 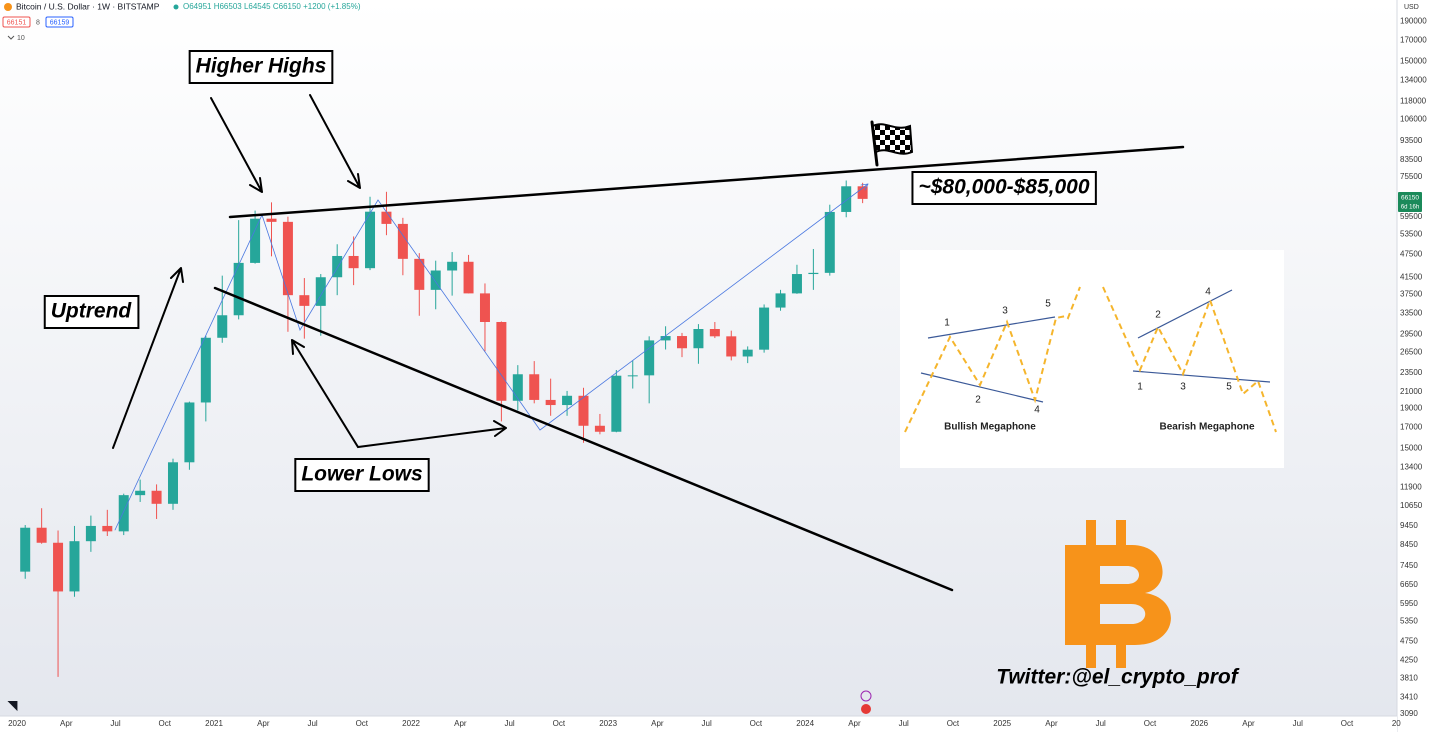 I want to click on x-tick-label: 2026, so click(x=1199, y=723).